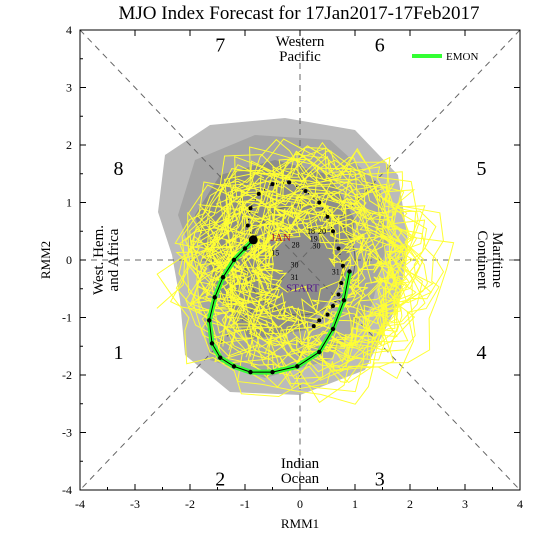 The image size is (547, 547). What do you see at coordinates (355, 504) in the screenshot?
I see `x-tick-label: 1` at bounding box center [355, 504].